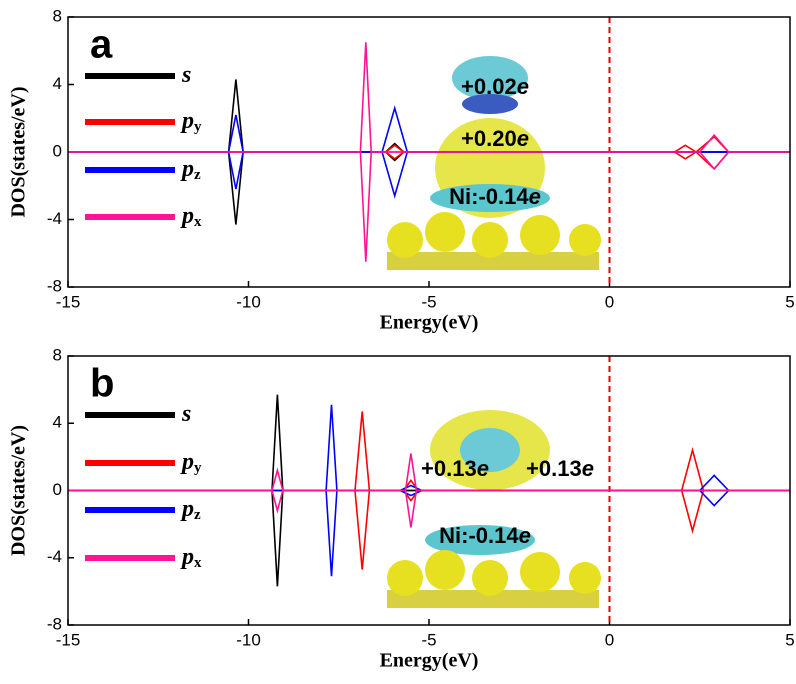  I want to click on panel-label: a, so click(101, 45).